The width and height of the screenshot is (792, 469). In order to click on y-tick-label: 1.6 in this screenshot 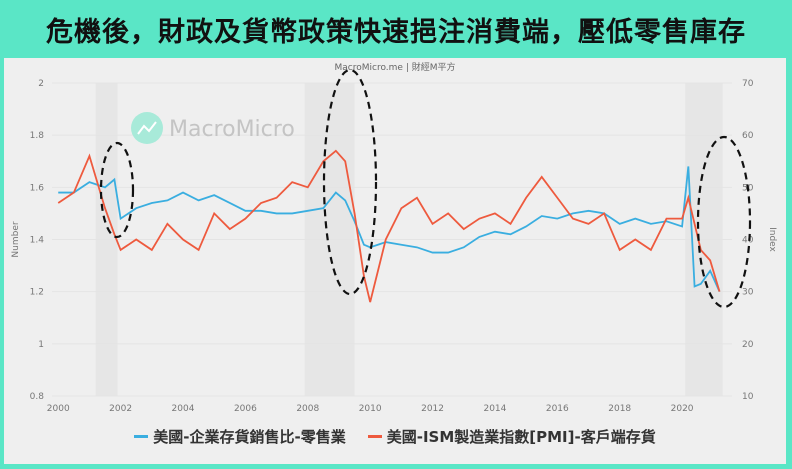, I will do `click(37, 188)`.